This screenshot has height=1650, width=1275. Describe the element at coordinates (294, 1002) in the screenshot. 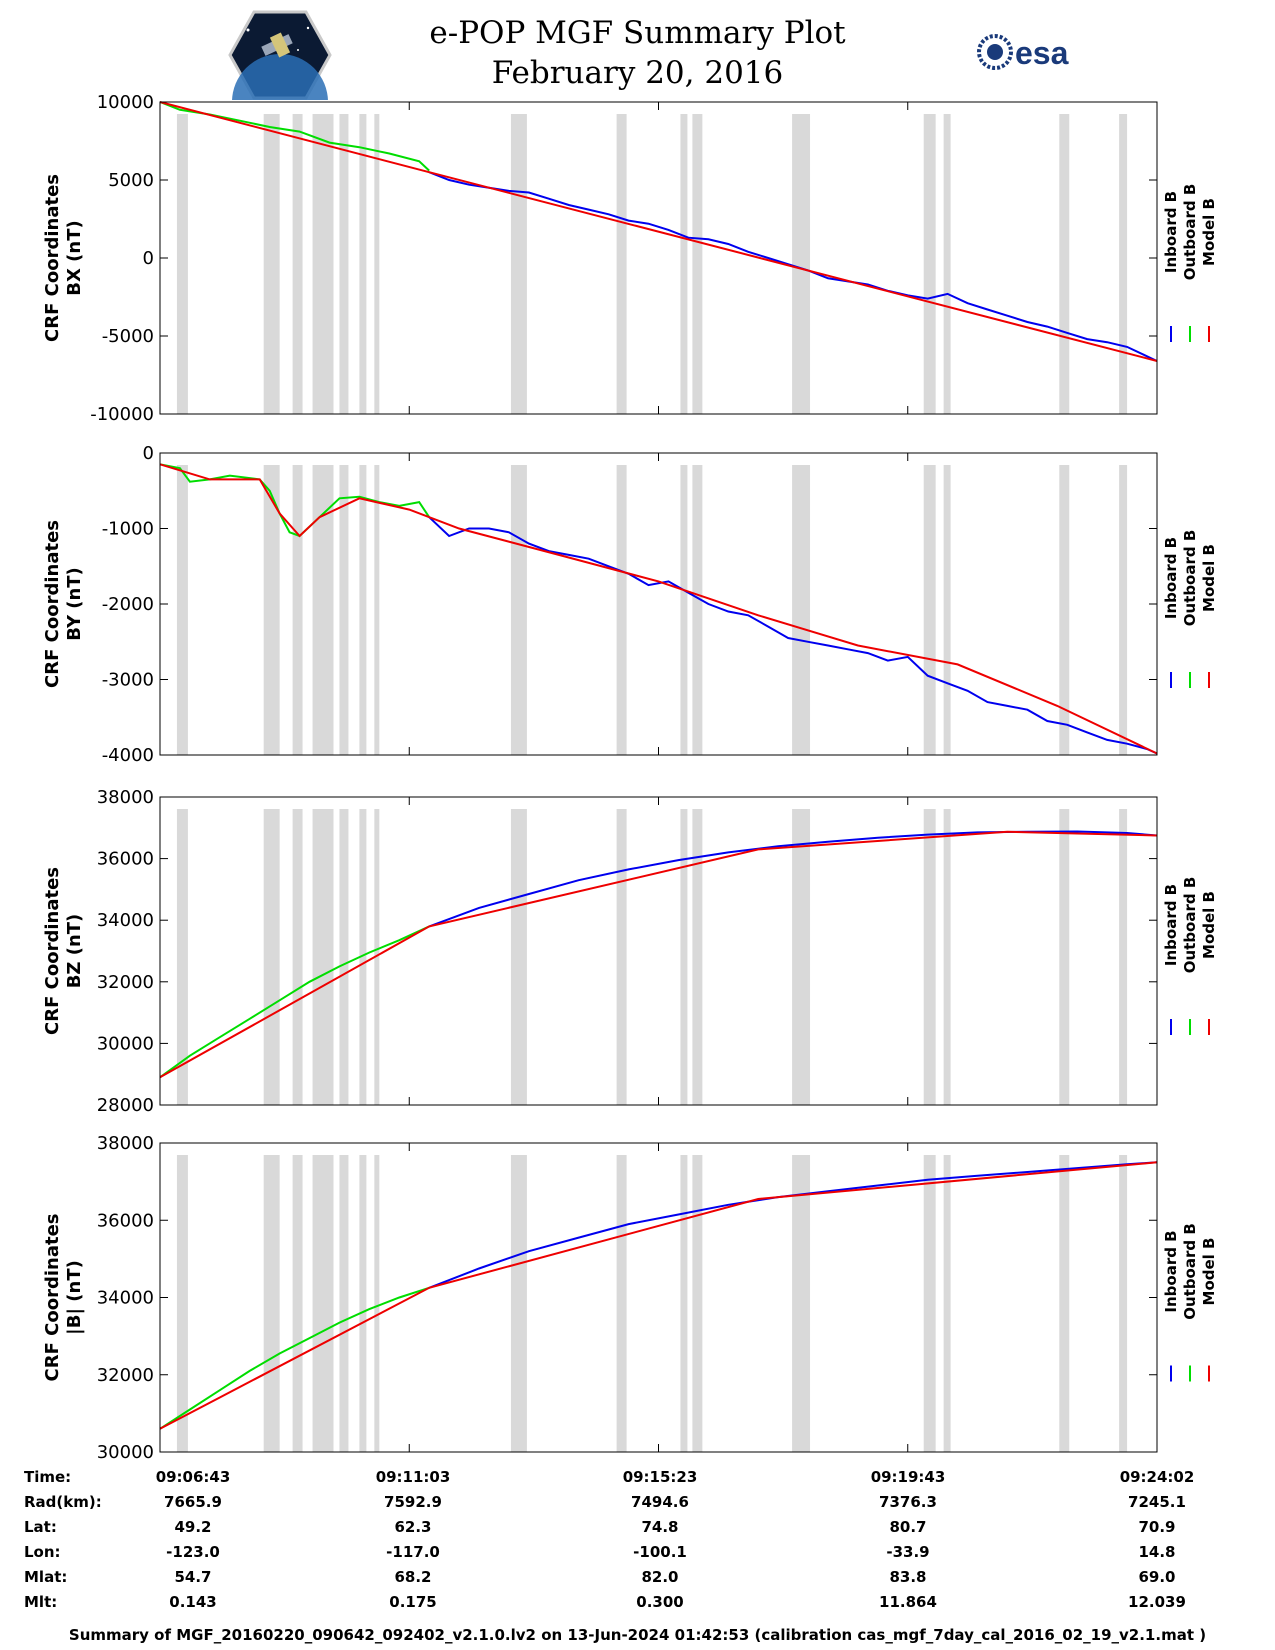

I see `series-outboard-b` at that location.